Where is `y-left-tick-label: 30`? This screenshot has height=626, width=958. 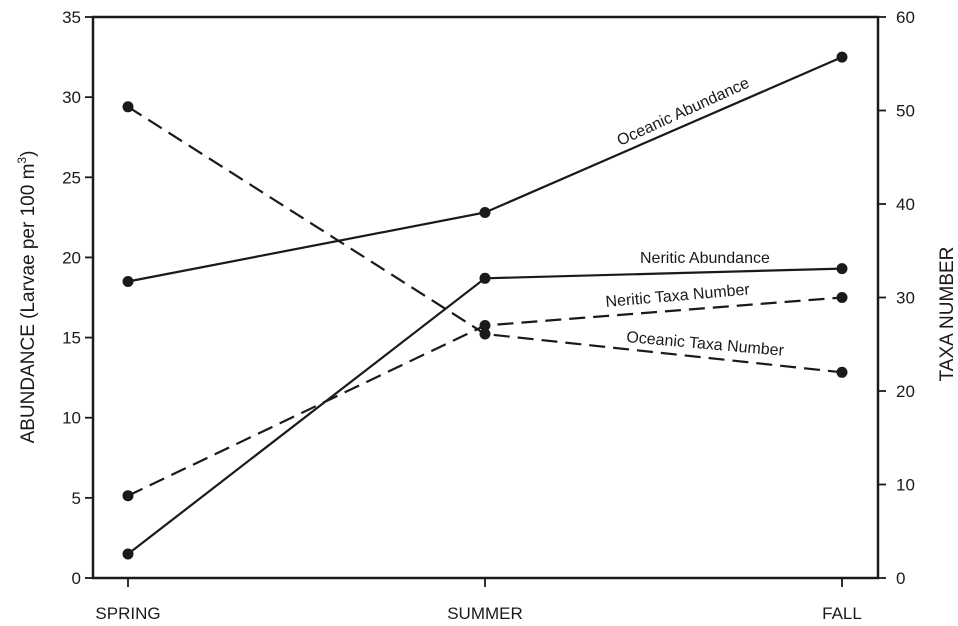 y-left-tick-label: 30 is located at coordinates (71, 97).